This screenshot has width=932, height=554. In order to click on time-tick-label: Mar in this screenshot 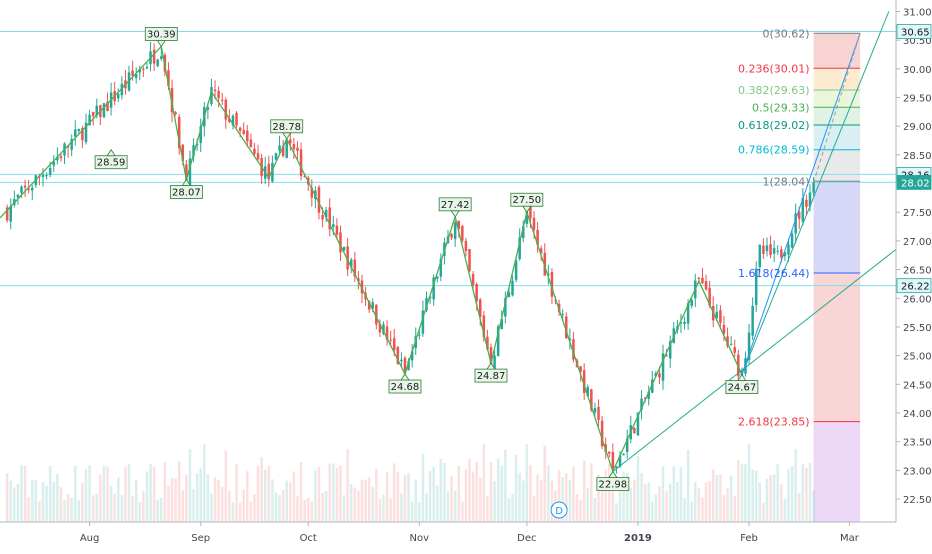, I will do `click(850, 538)`.